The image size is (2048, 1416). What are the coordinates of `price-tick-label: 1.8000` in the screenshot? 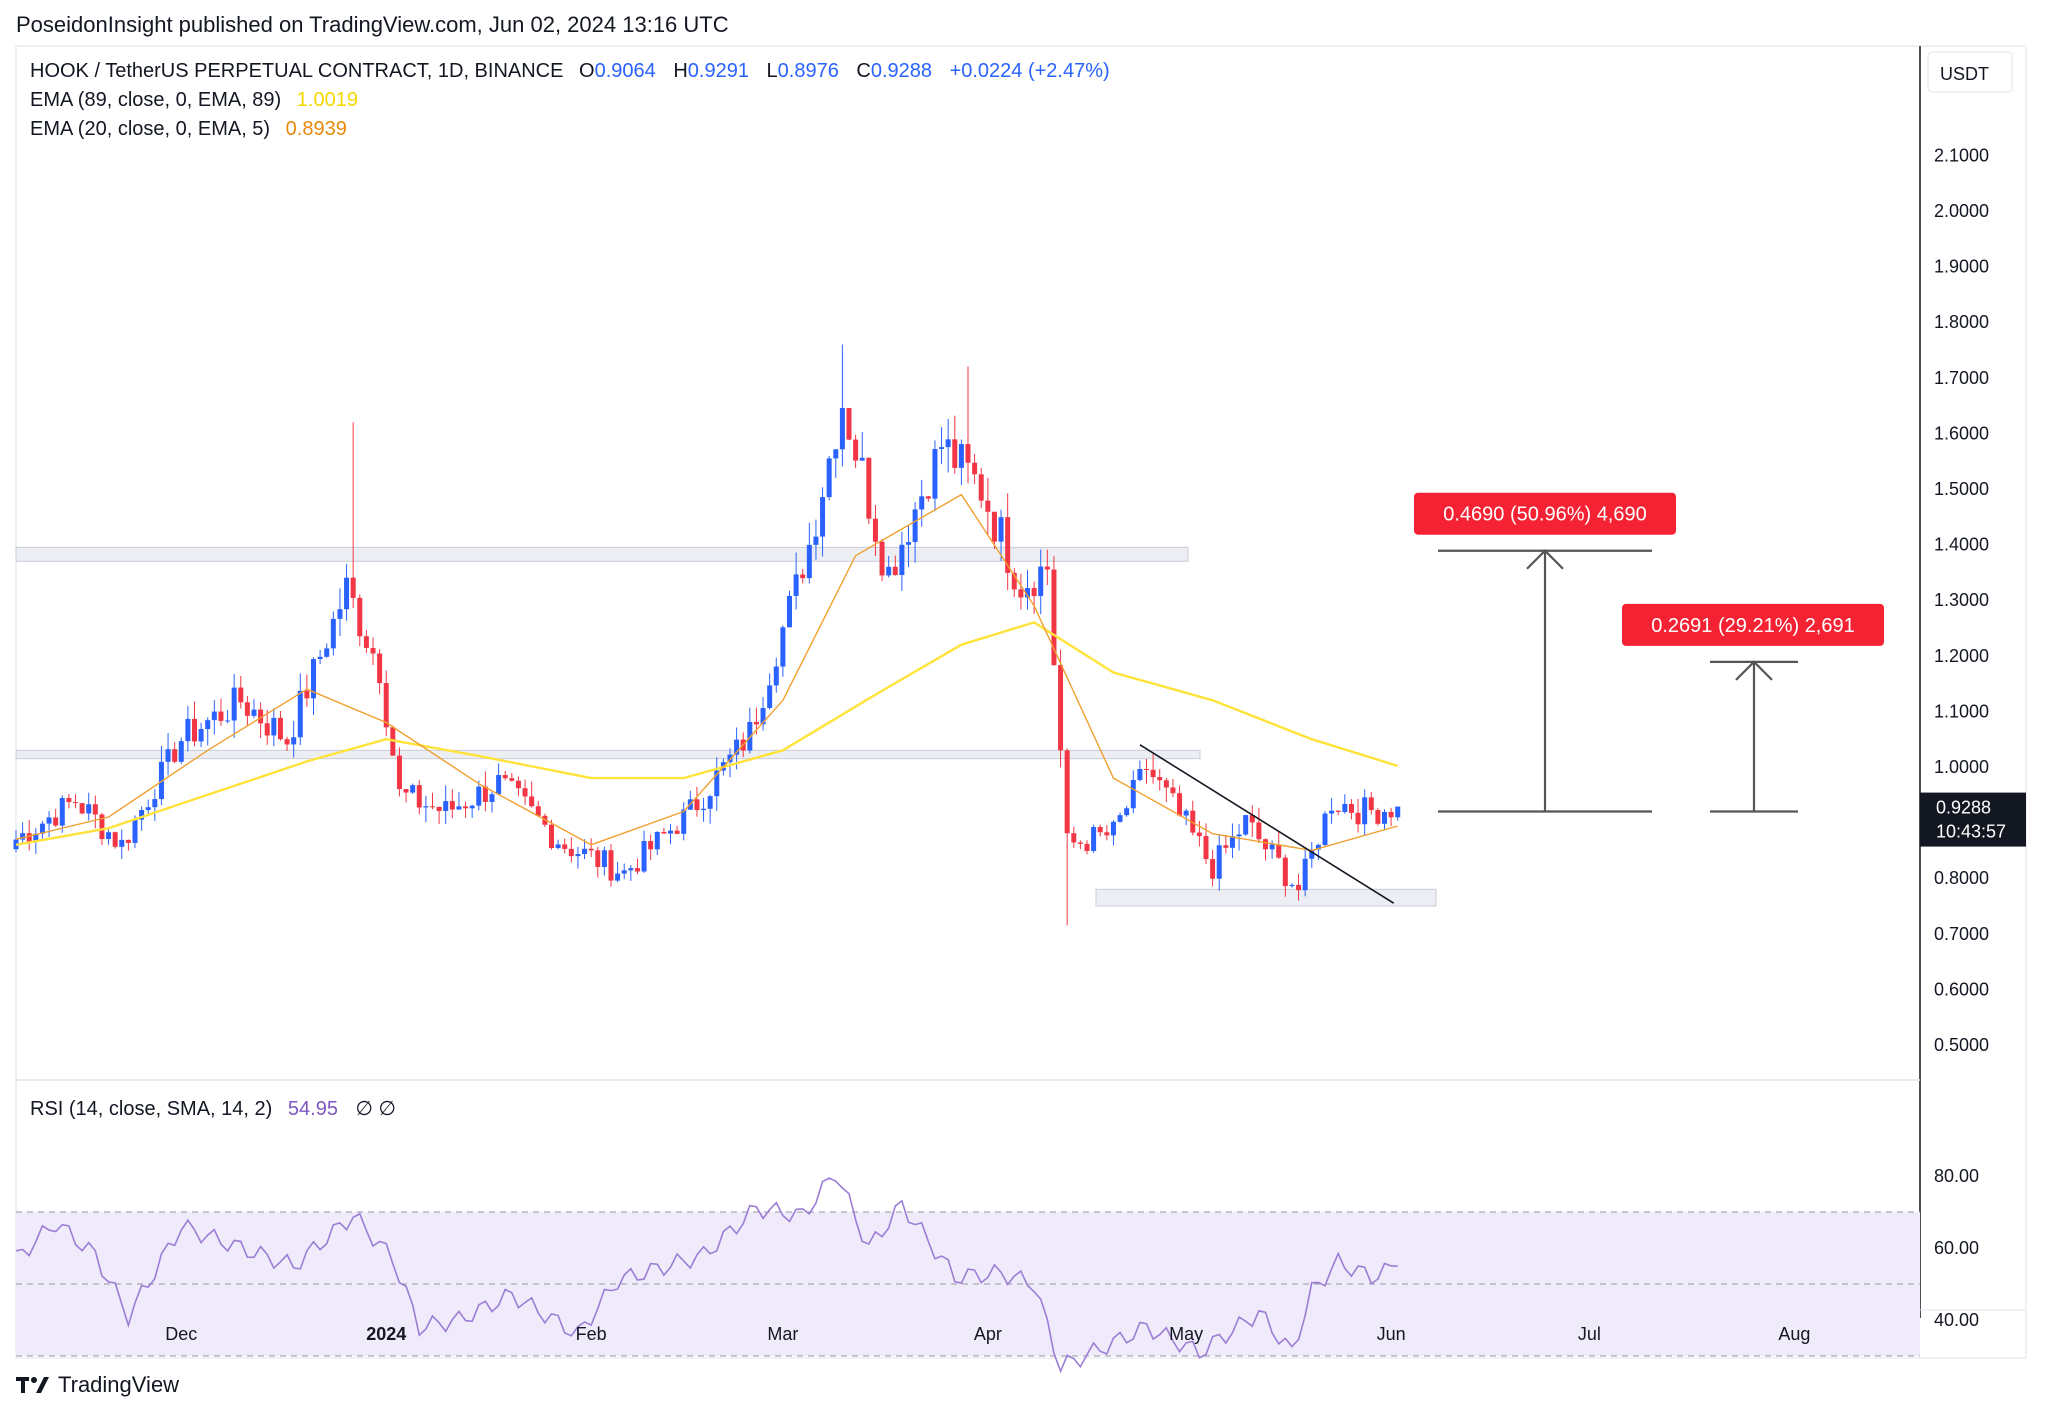 It's located at (1961, 322).